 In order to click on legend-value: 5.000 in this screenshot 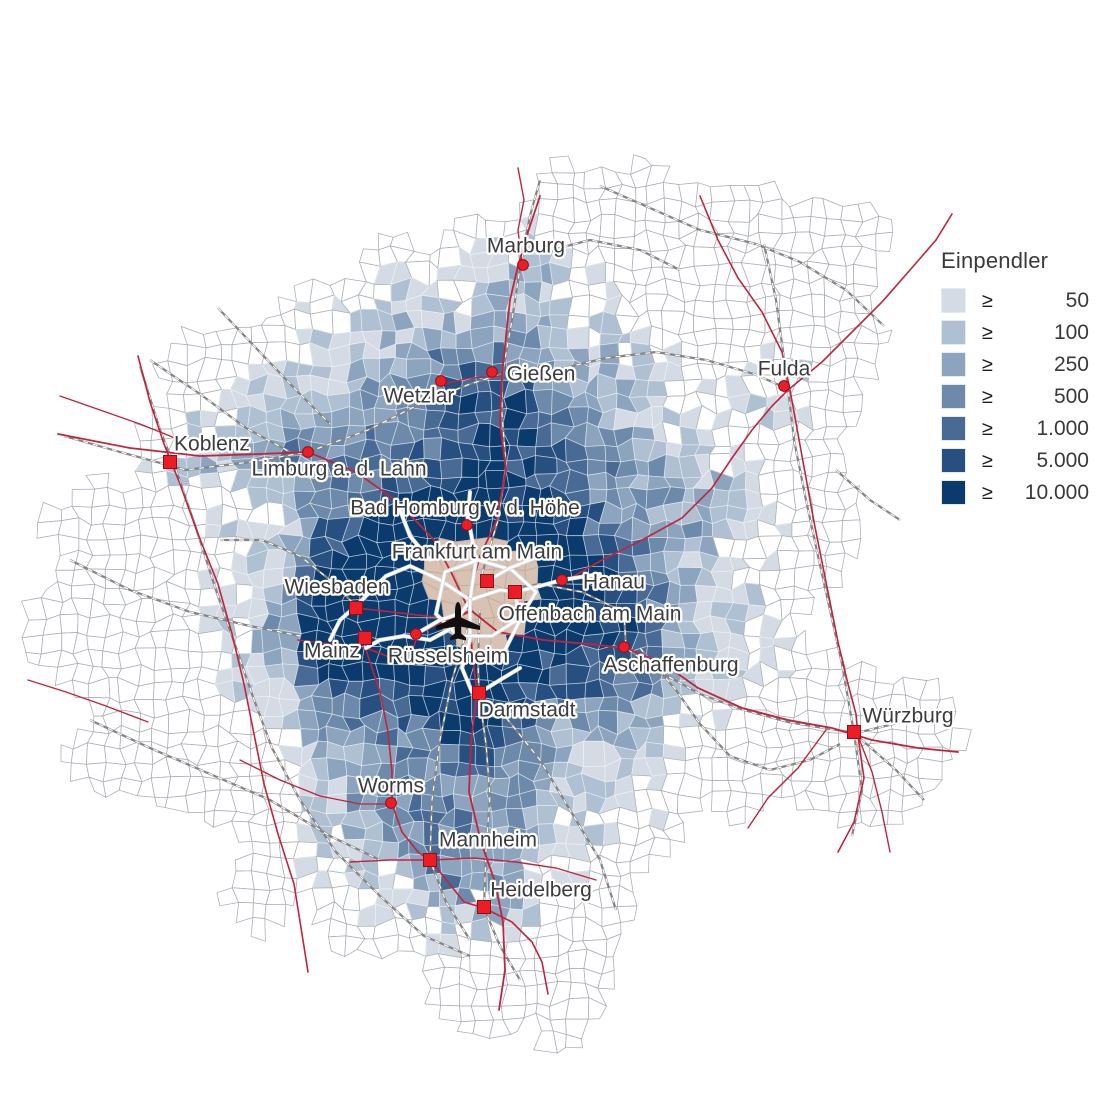, I will do `click(1062, 460)`.